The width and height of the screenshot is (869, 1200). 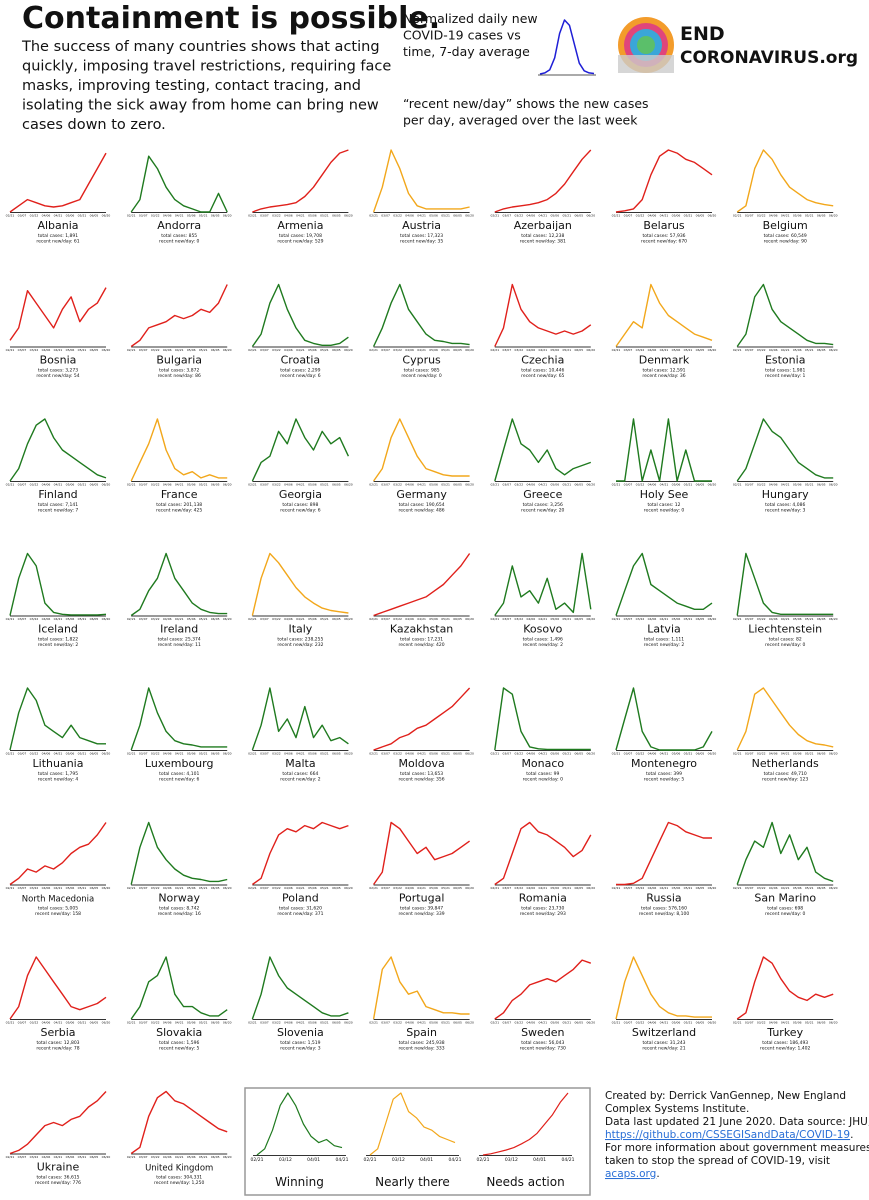 I want to click on credit-line: Complex Systems Institute., so click(x=677, y=1109).